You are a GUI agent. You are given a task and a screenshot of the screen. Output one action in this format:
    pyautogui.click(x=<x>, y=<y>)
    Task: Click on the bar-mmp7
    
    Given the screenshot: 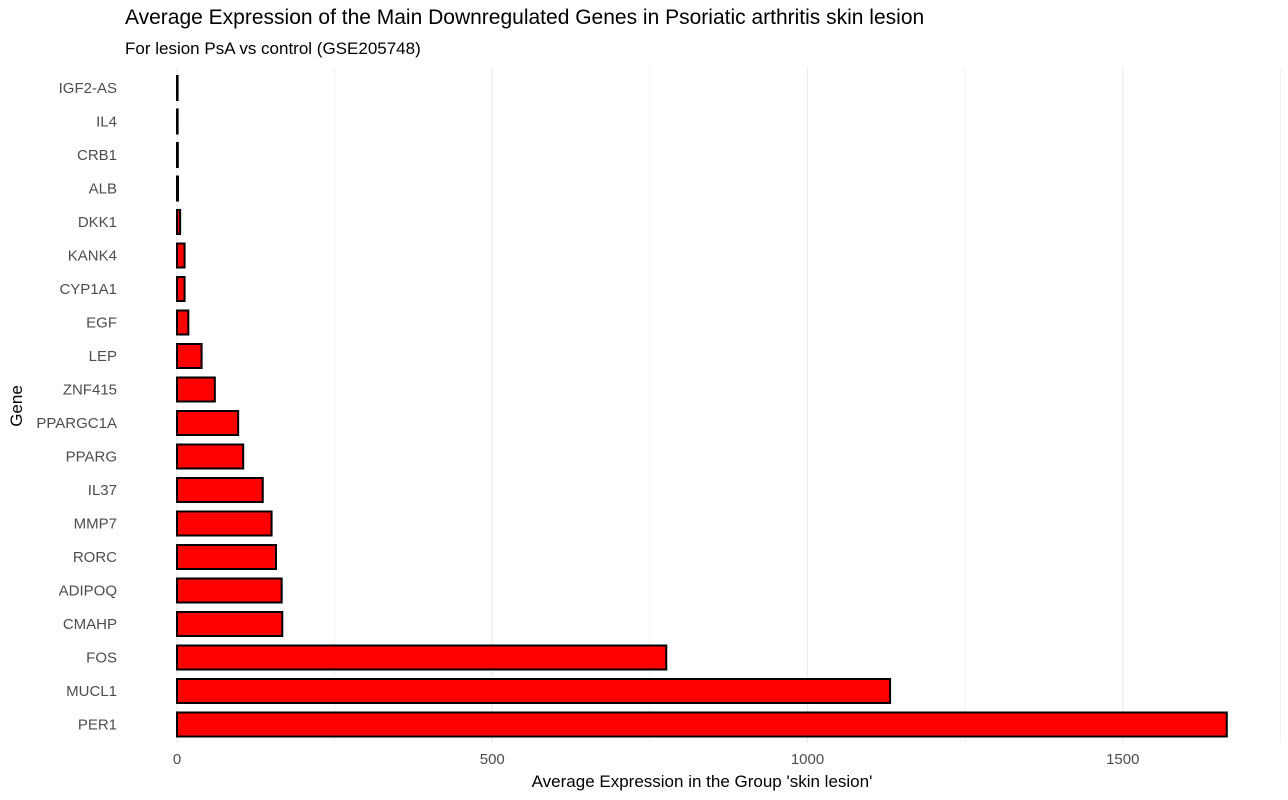 What is the action you would take?
    pyautogui.click(x=224, y=523)
    